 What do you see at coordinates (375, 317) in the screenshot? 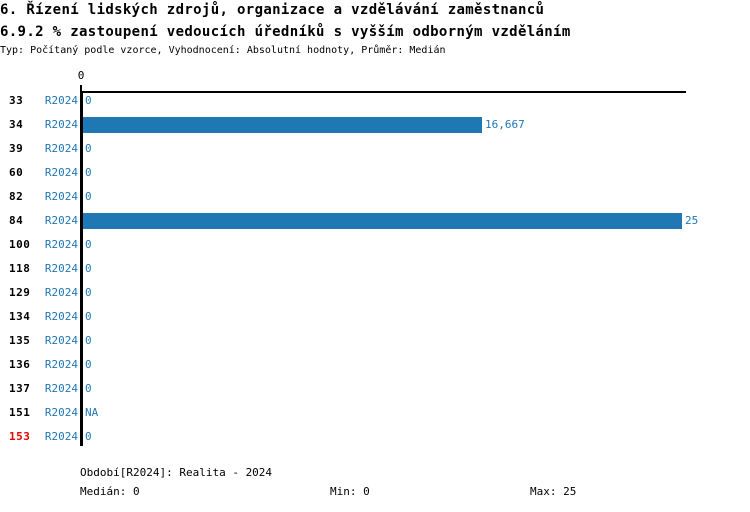
I see `chart-row: 134 R2024 0` at bounding box center [375, 317].